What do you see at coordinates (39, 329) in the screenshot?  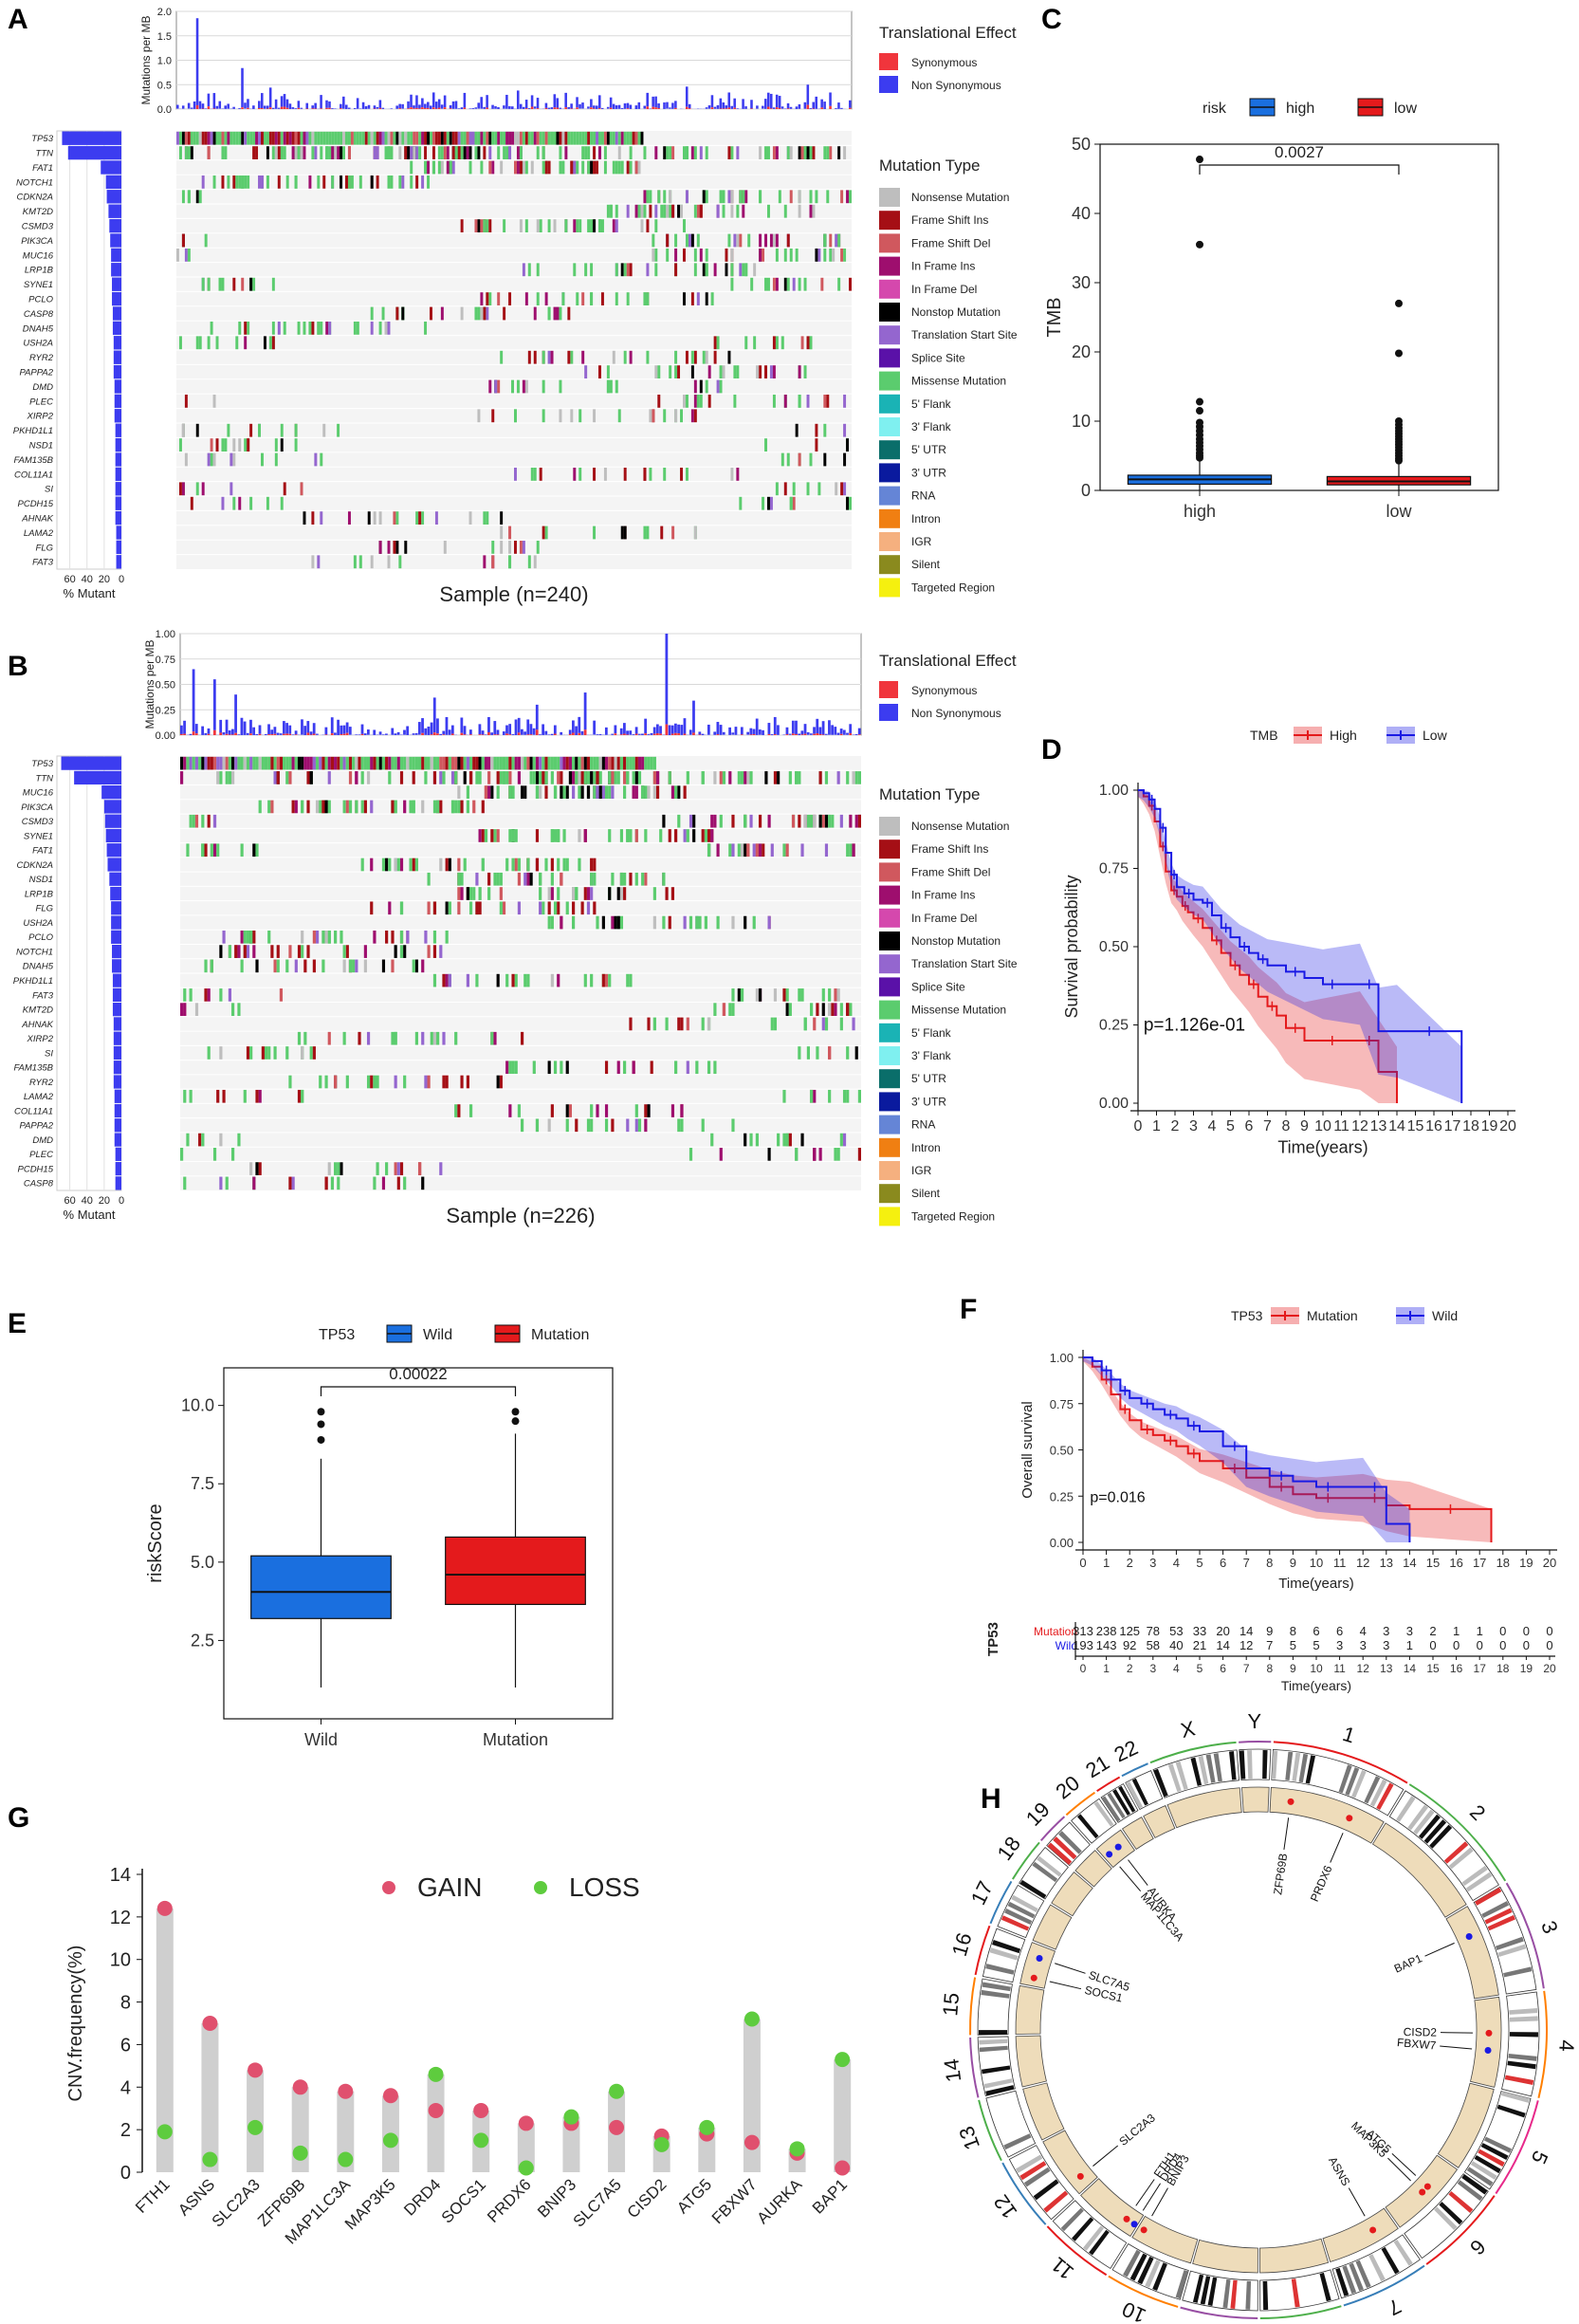 I see `gene-label: DNAH5` at bounding box center [39, 329].